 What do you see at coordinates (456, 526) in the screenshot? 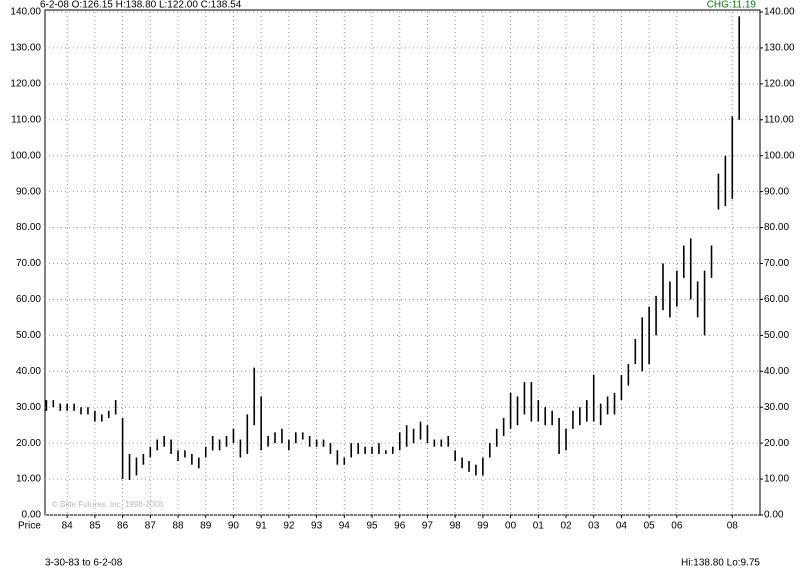
I see `x-tick-label: 98` at bounding box center [456, 526].